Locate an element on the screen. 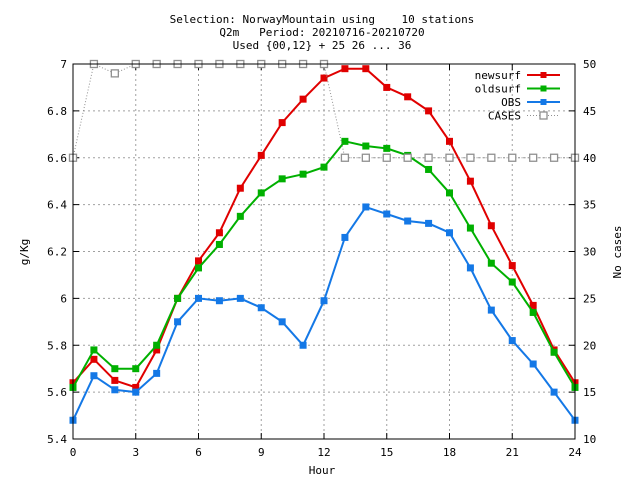  legend-label: OBS is located at coordinates (511, 102).